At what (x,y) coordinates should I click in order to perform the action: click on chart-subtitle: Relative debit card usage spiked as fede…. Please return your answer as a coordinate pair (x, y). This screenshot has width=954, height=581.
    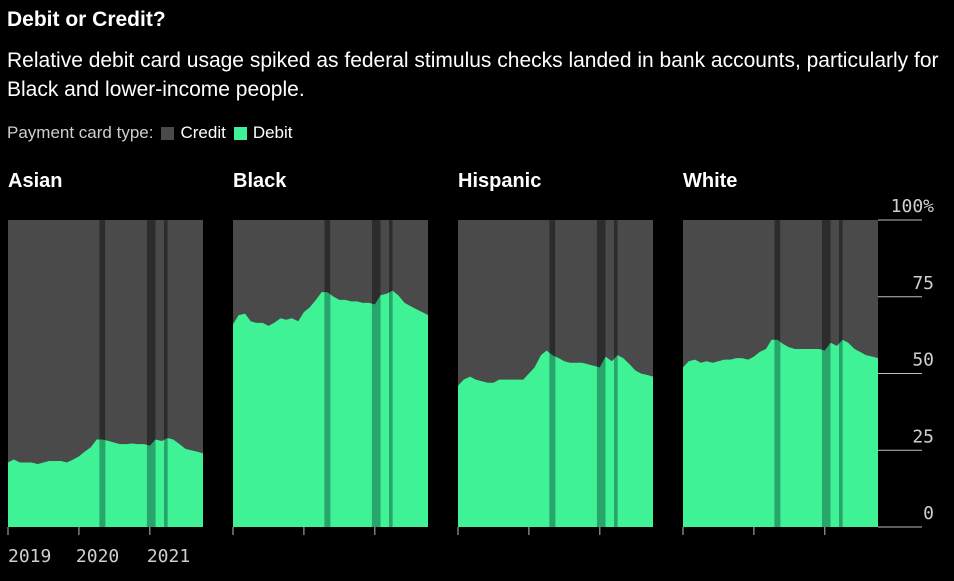
    Looking at the image, I should click on (473, 75).